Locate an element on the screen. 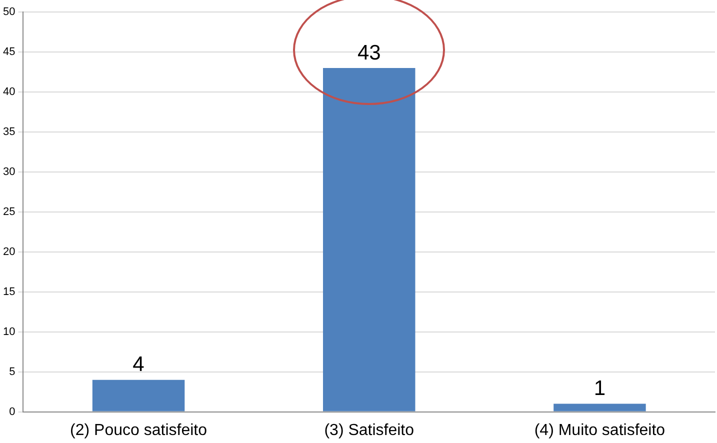 This screenshot has width=717, height=443. y-tick-label: 30 is located at coordinates (9, 172).